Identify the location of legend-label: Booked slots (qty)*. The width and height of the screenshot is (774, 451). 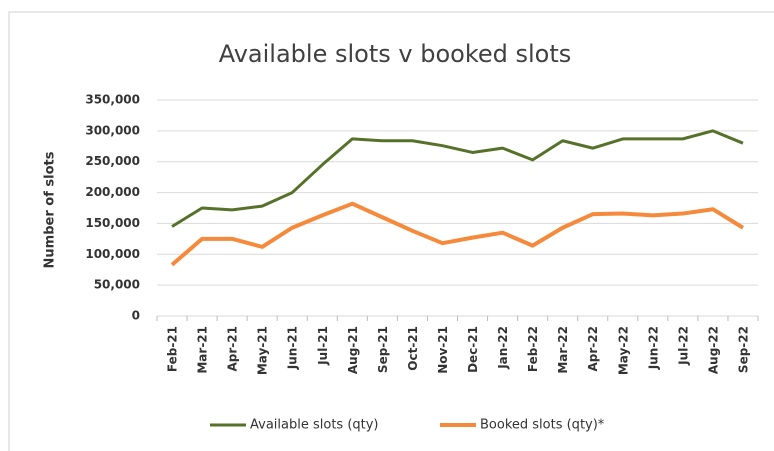
(542, 425).